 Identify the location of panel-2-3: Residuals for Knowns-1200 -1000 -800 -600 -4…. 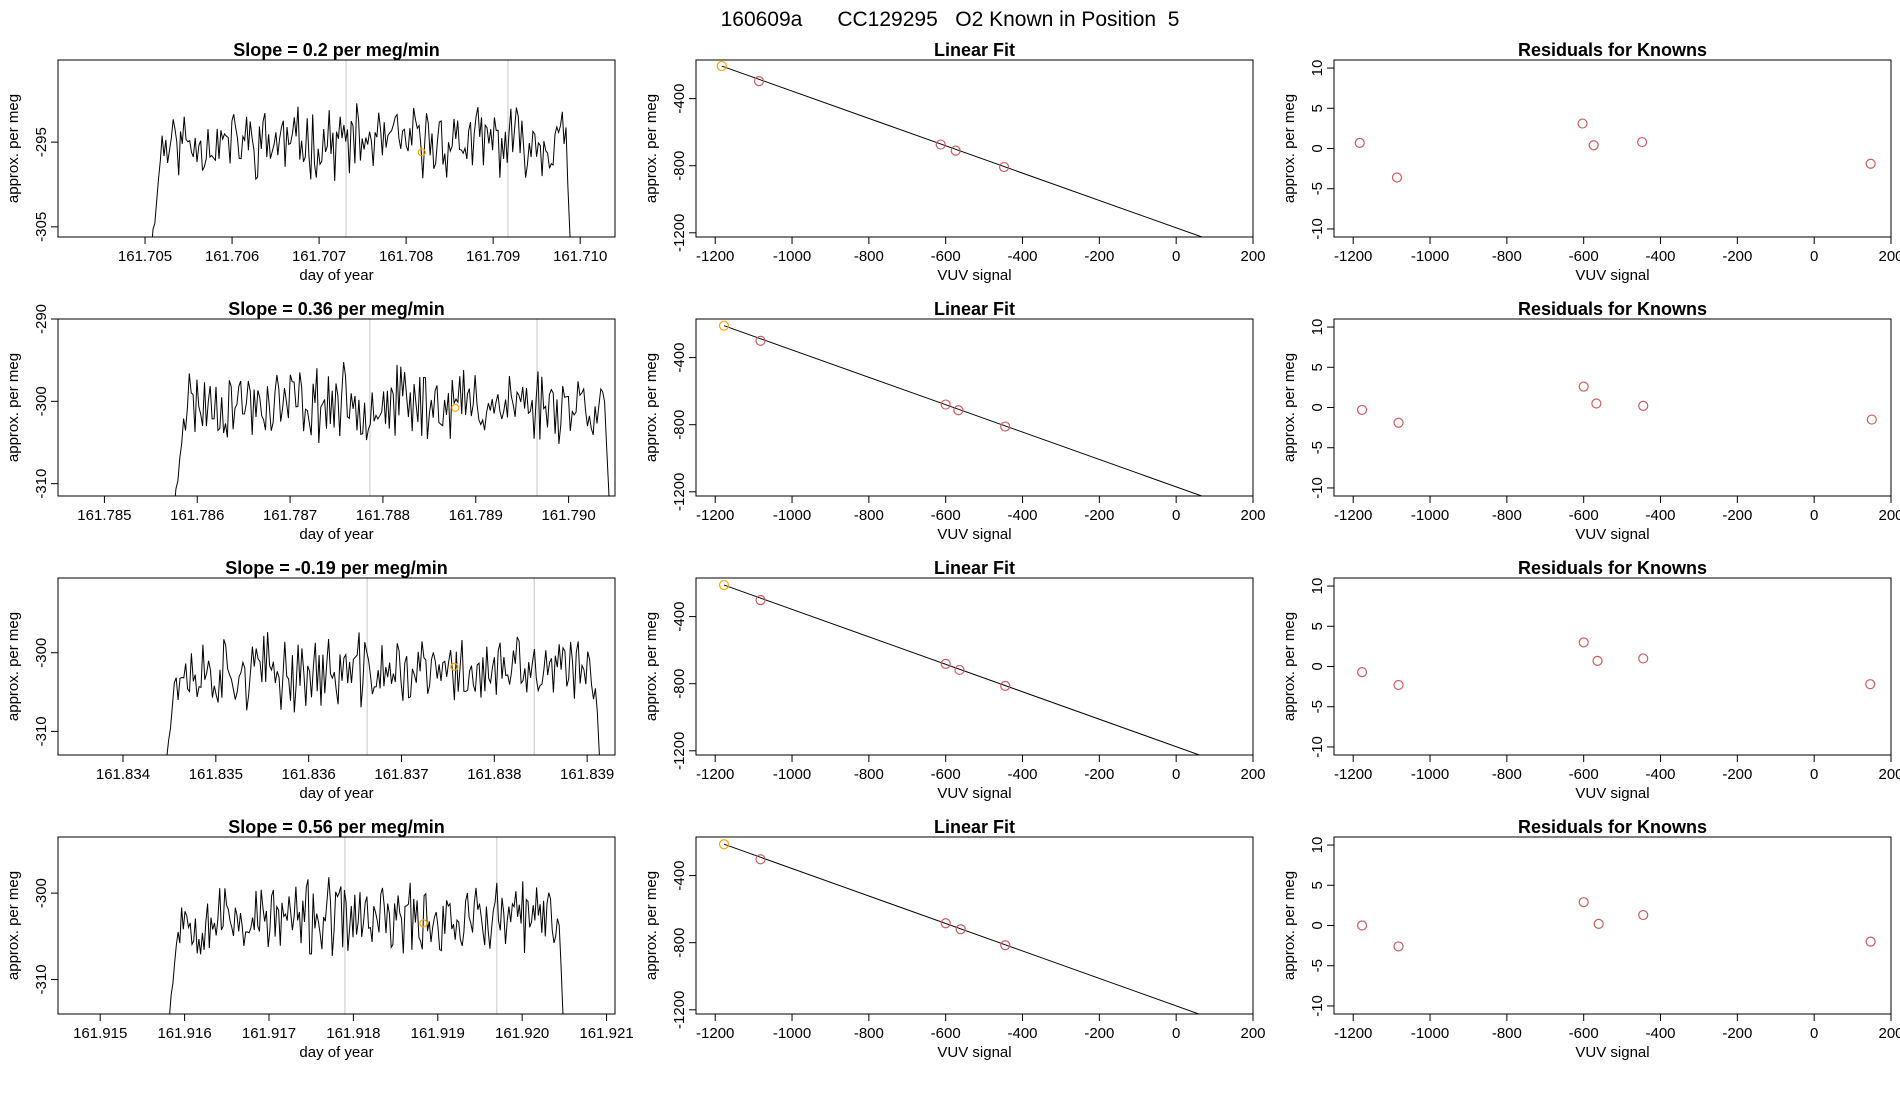
(1590, 421).